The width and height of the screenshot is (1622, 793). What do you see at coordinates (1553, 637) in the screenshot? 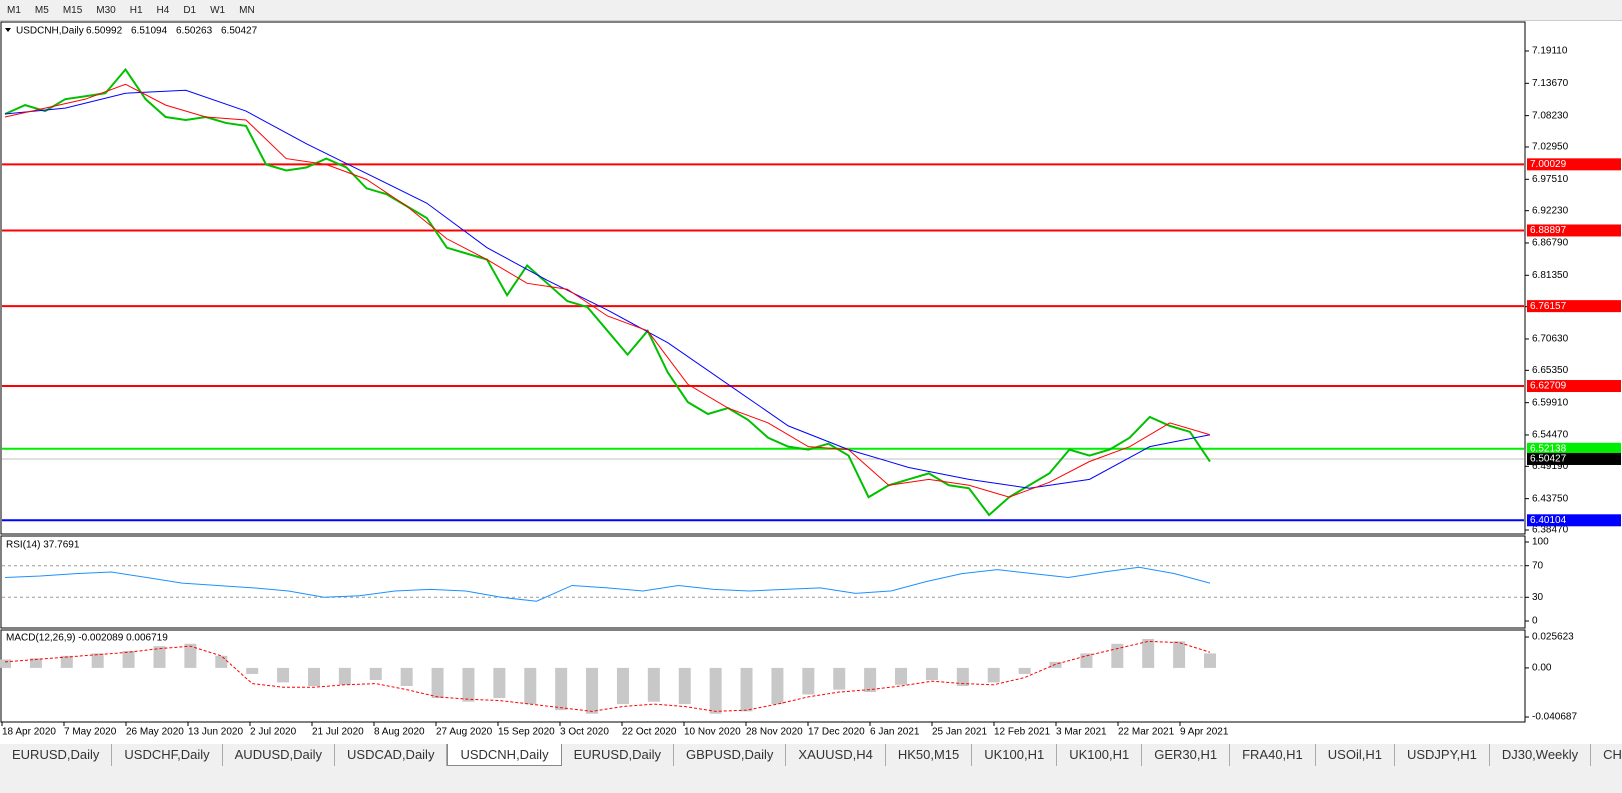
I see `macd-tick-label: 0.025623` at bounding box center [1553, 637].